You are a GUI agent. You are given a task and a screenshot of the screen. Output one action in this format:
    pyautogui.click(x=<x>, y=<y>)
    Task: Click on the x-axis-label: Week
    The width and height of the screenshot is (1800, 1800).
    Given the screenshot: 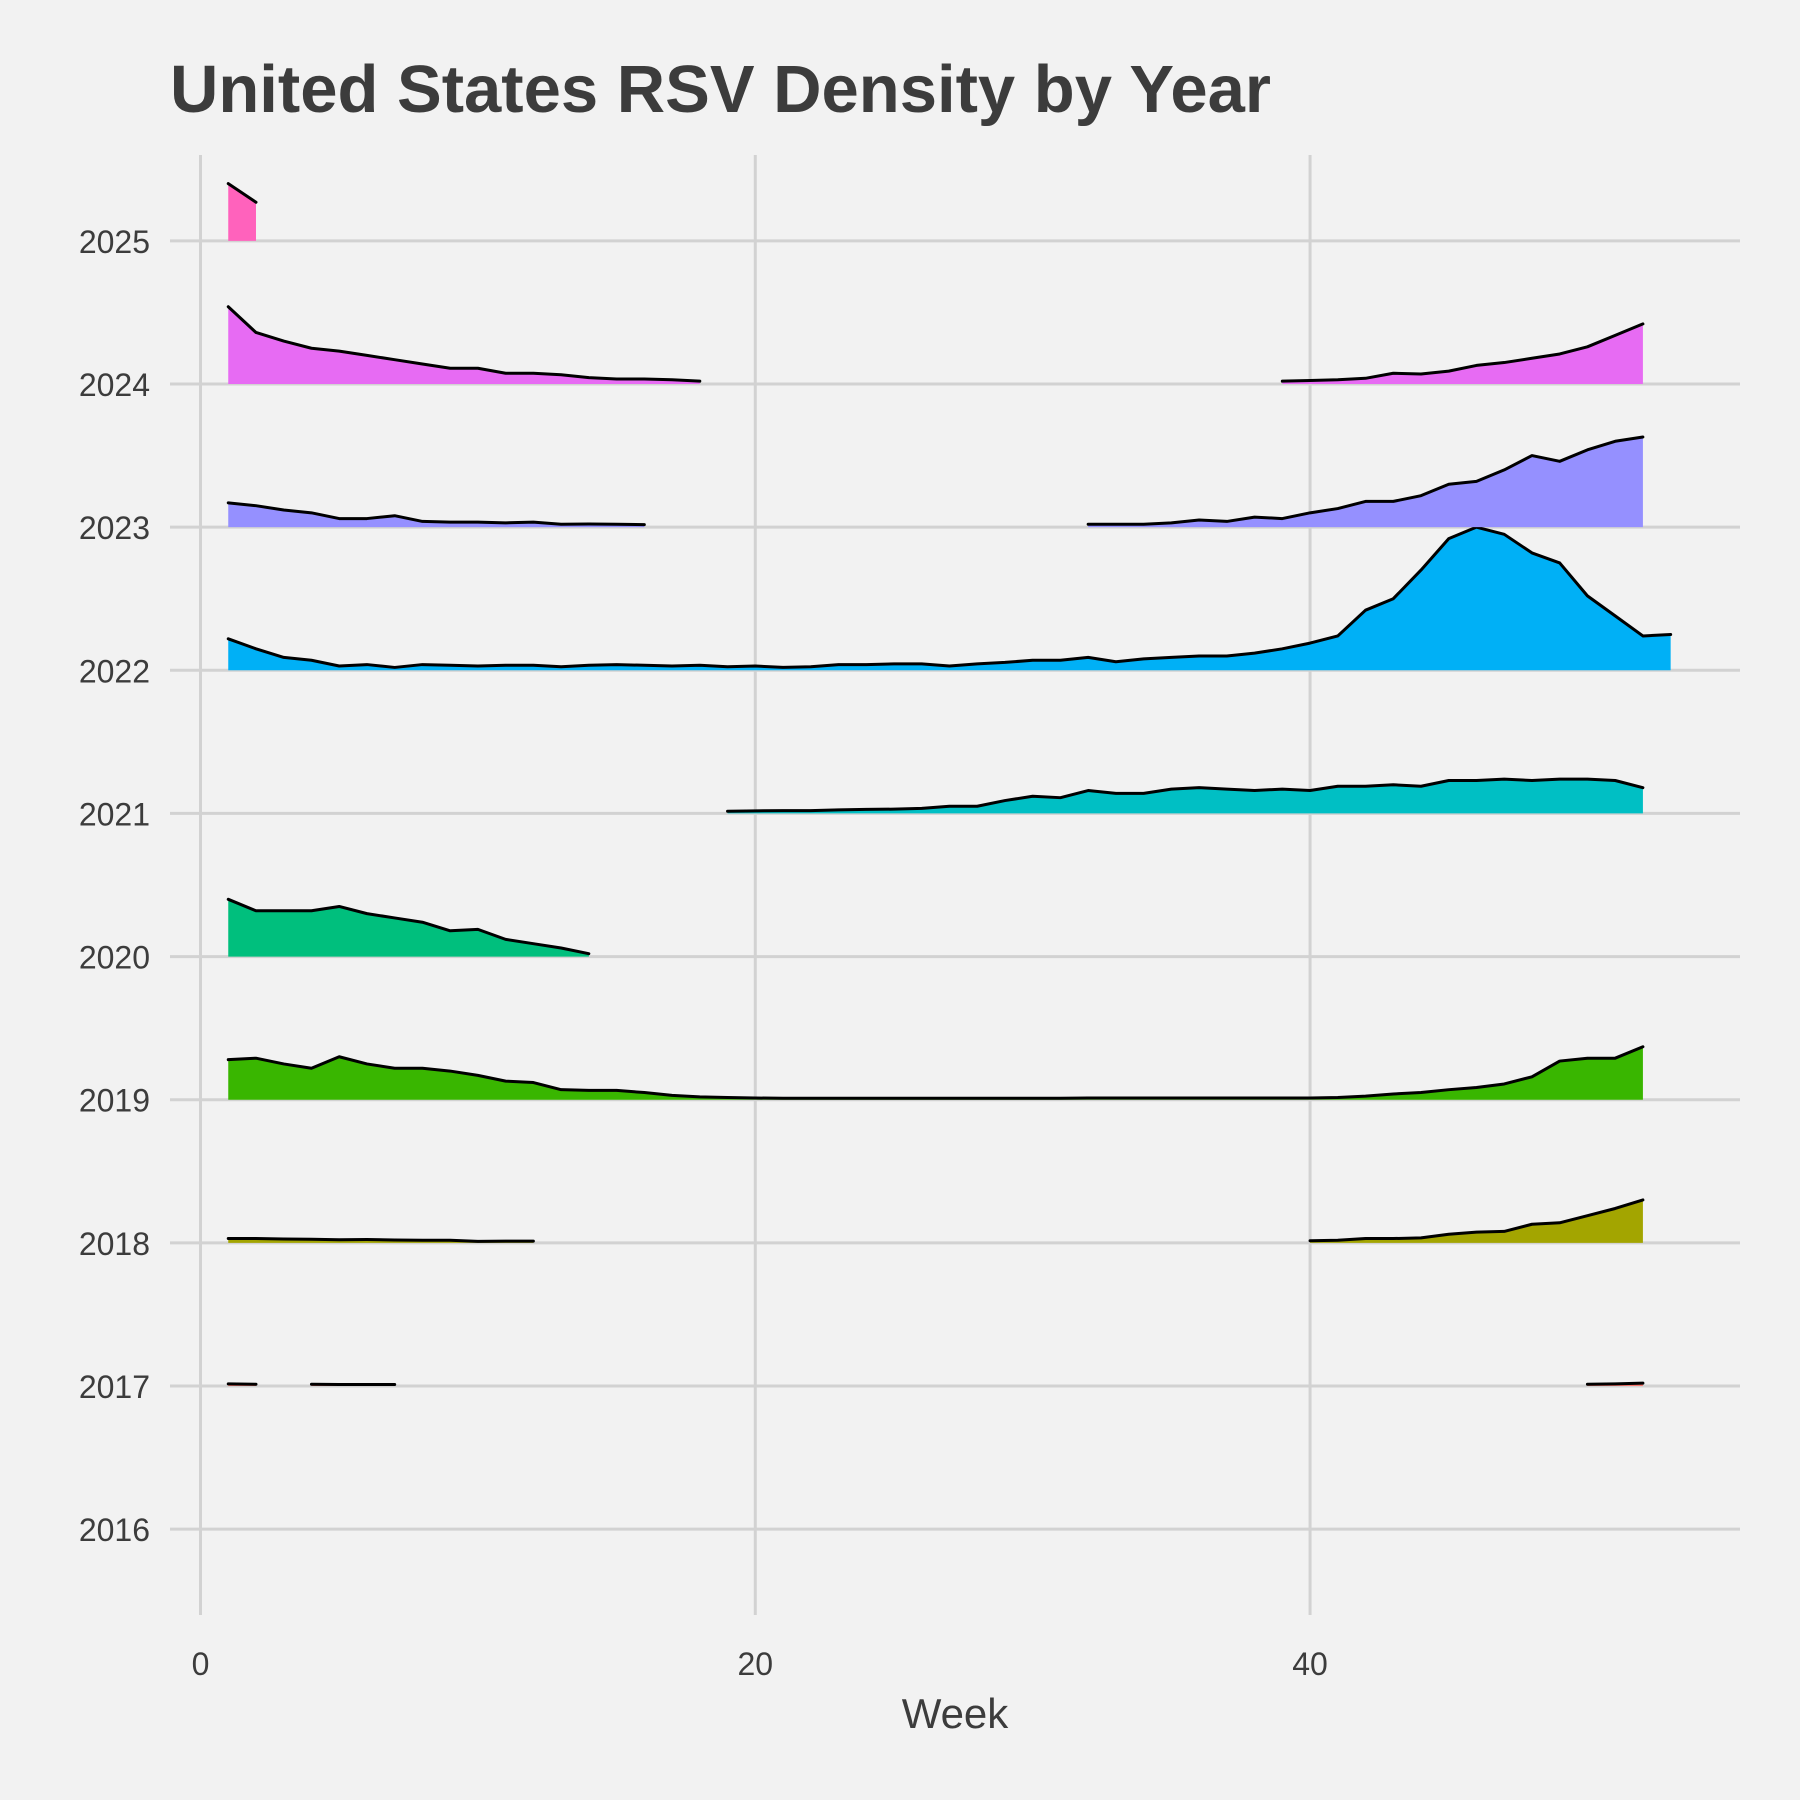 What is the action you would take?
    pyautogui.click(x=956, y=1713)
    